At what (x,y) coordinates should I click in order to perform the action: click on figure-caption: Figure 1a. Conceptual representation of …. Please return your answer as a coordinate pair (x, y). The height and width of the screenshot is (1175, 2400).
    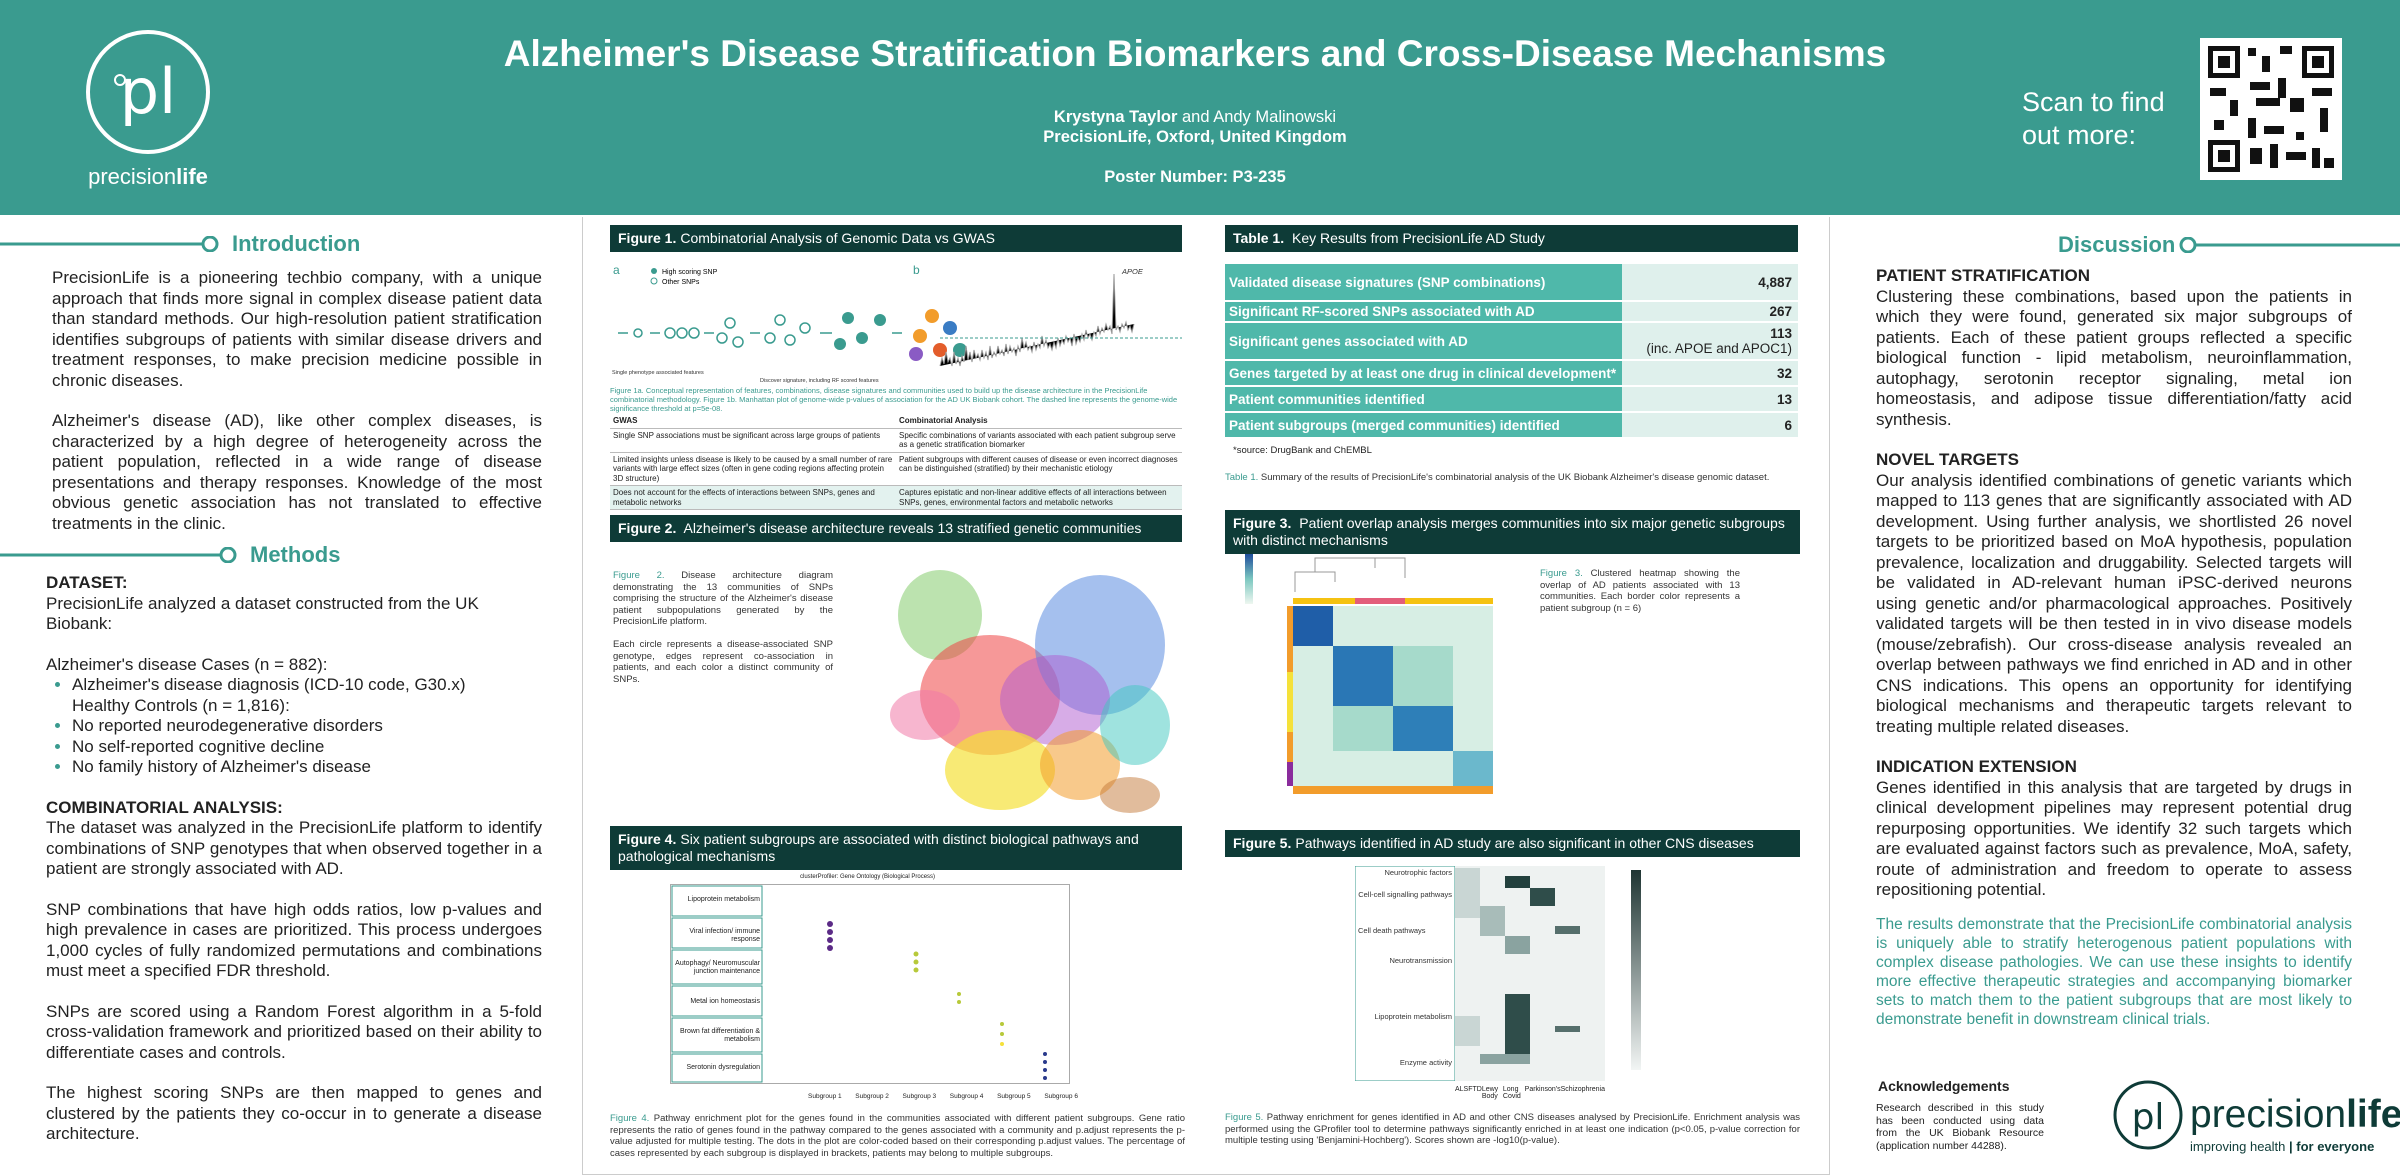
    Looking at the image, I should click on (894, 399).